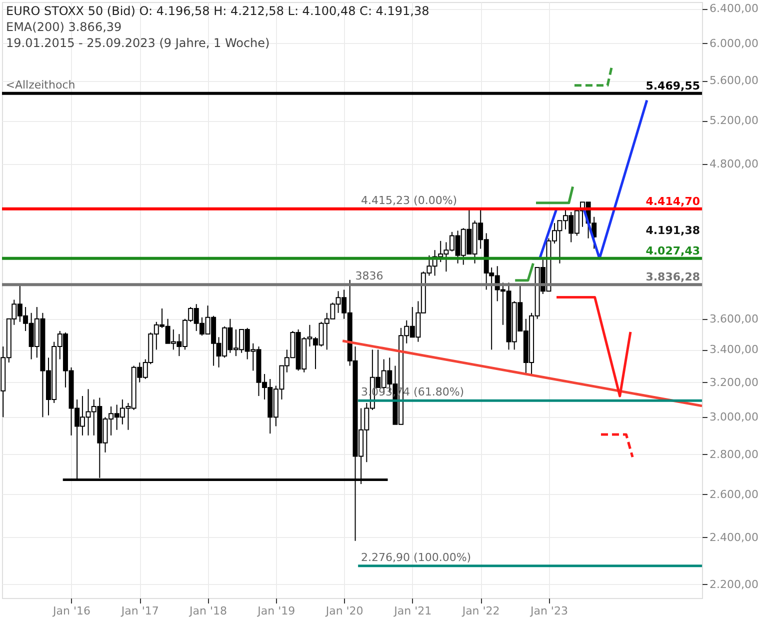 Image resolution: width=780 pixels, height=625 pixels. Describe the element at coordinates (412, 611) in the screenshot. I see `x-tick-label: Jan '21` at that location.